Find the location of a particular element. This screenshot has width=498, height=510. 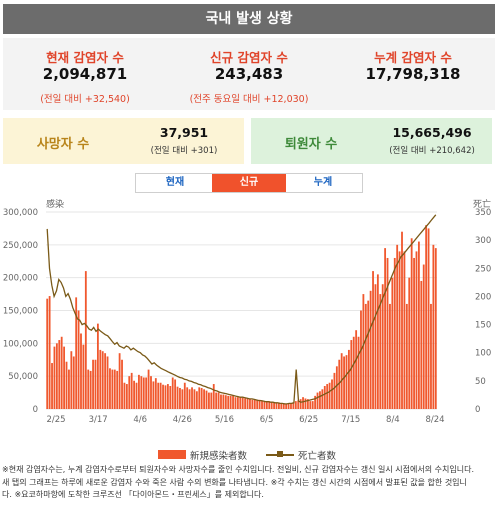

chart-tab-bar: 현재 신규 누계 is located at coordinates (249, 183).